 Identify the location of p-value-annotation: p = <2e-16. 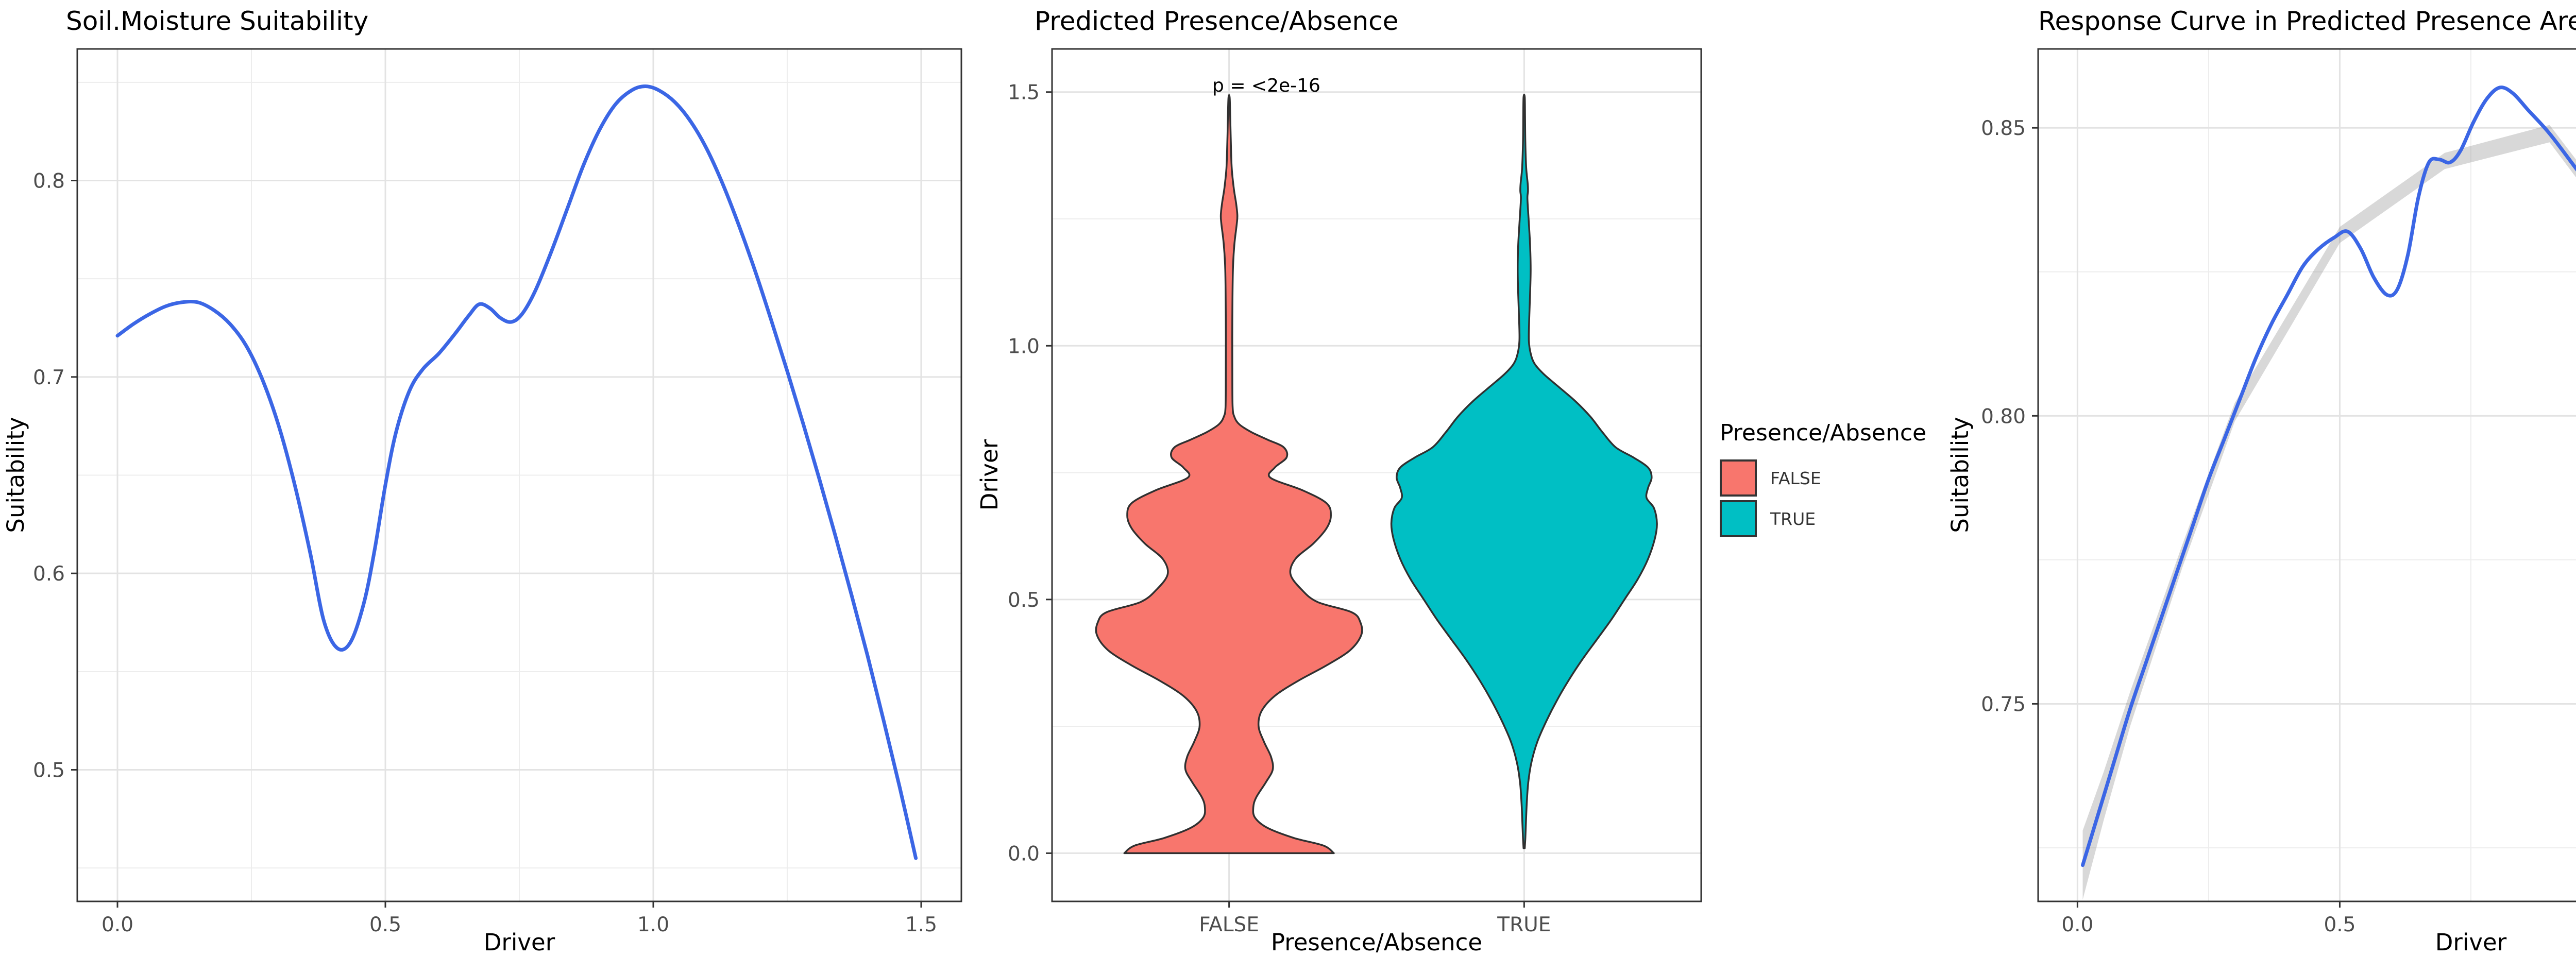
(1266, 85).